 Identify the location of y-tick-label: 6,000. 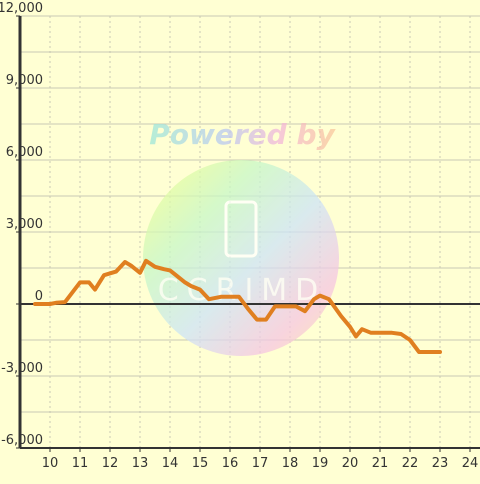
(24, 152).